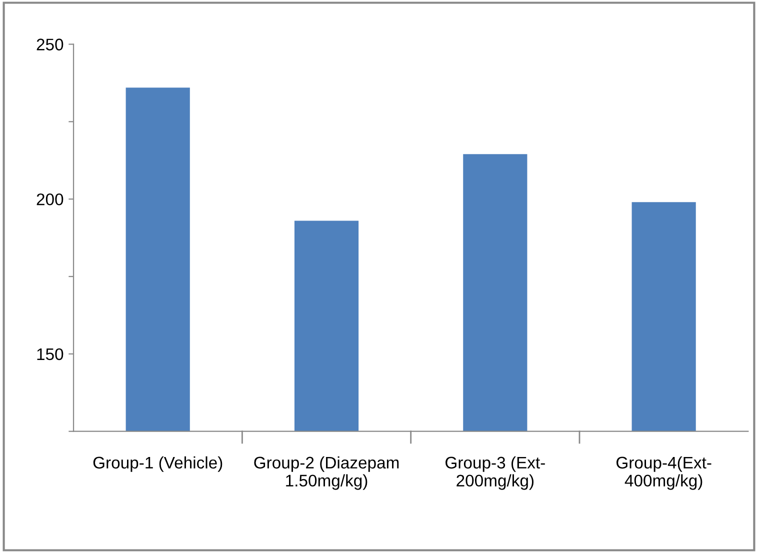 The height and width of the screenshot is (553, 758). I want to click on x-tick-label: Group-3 (Ext- 200mg/kg), so click(495, 473).